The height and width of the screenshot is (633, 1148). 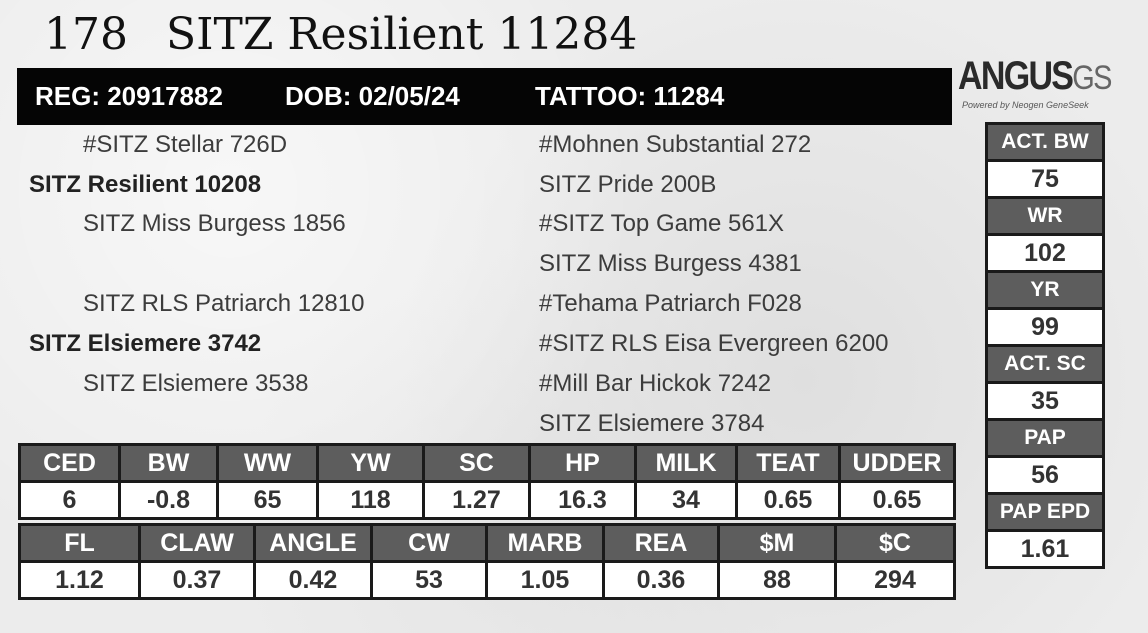 What do you see at coordinates (1045, 438) in the screenshot?
I see `stat-label-pap: PAP` at bounding box center [1045, 438].